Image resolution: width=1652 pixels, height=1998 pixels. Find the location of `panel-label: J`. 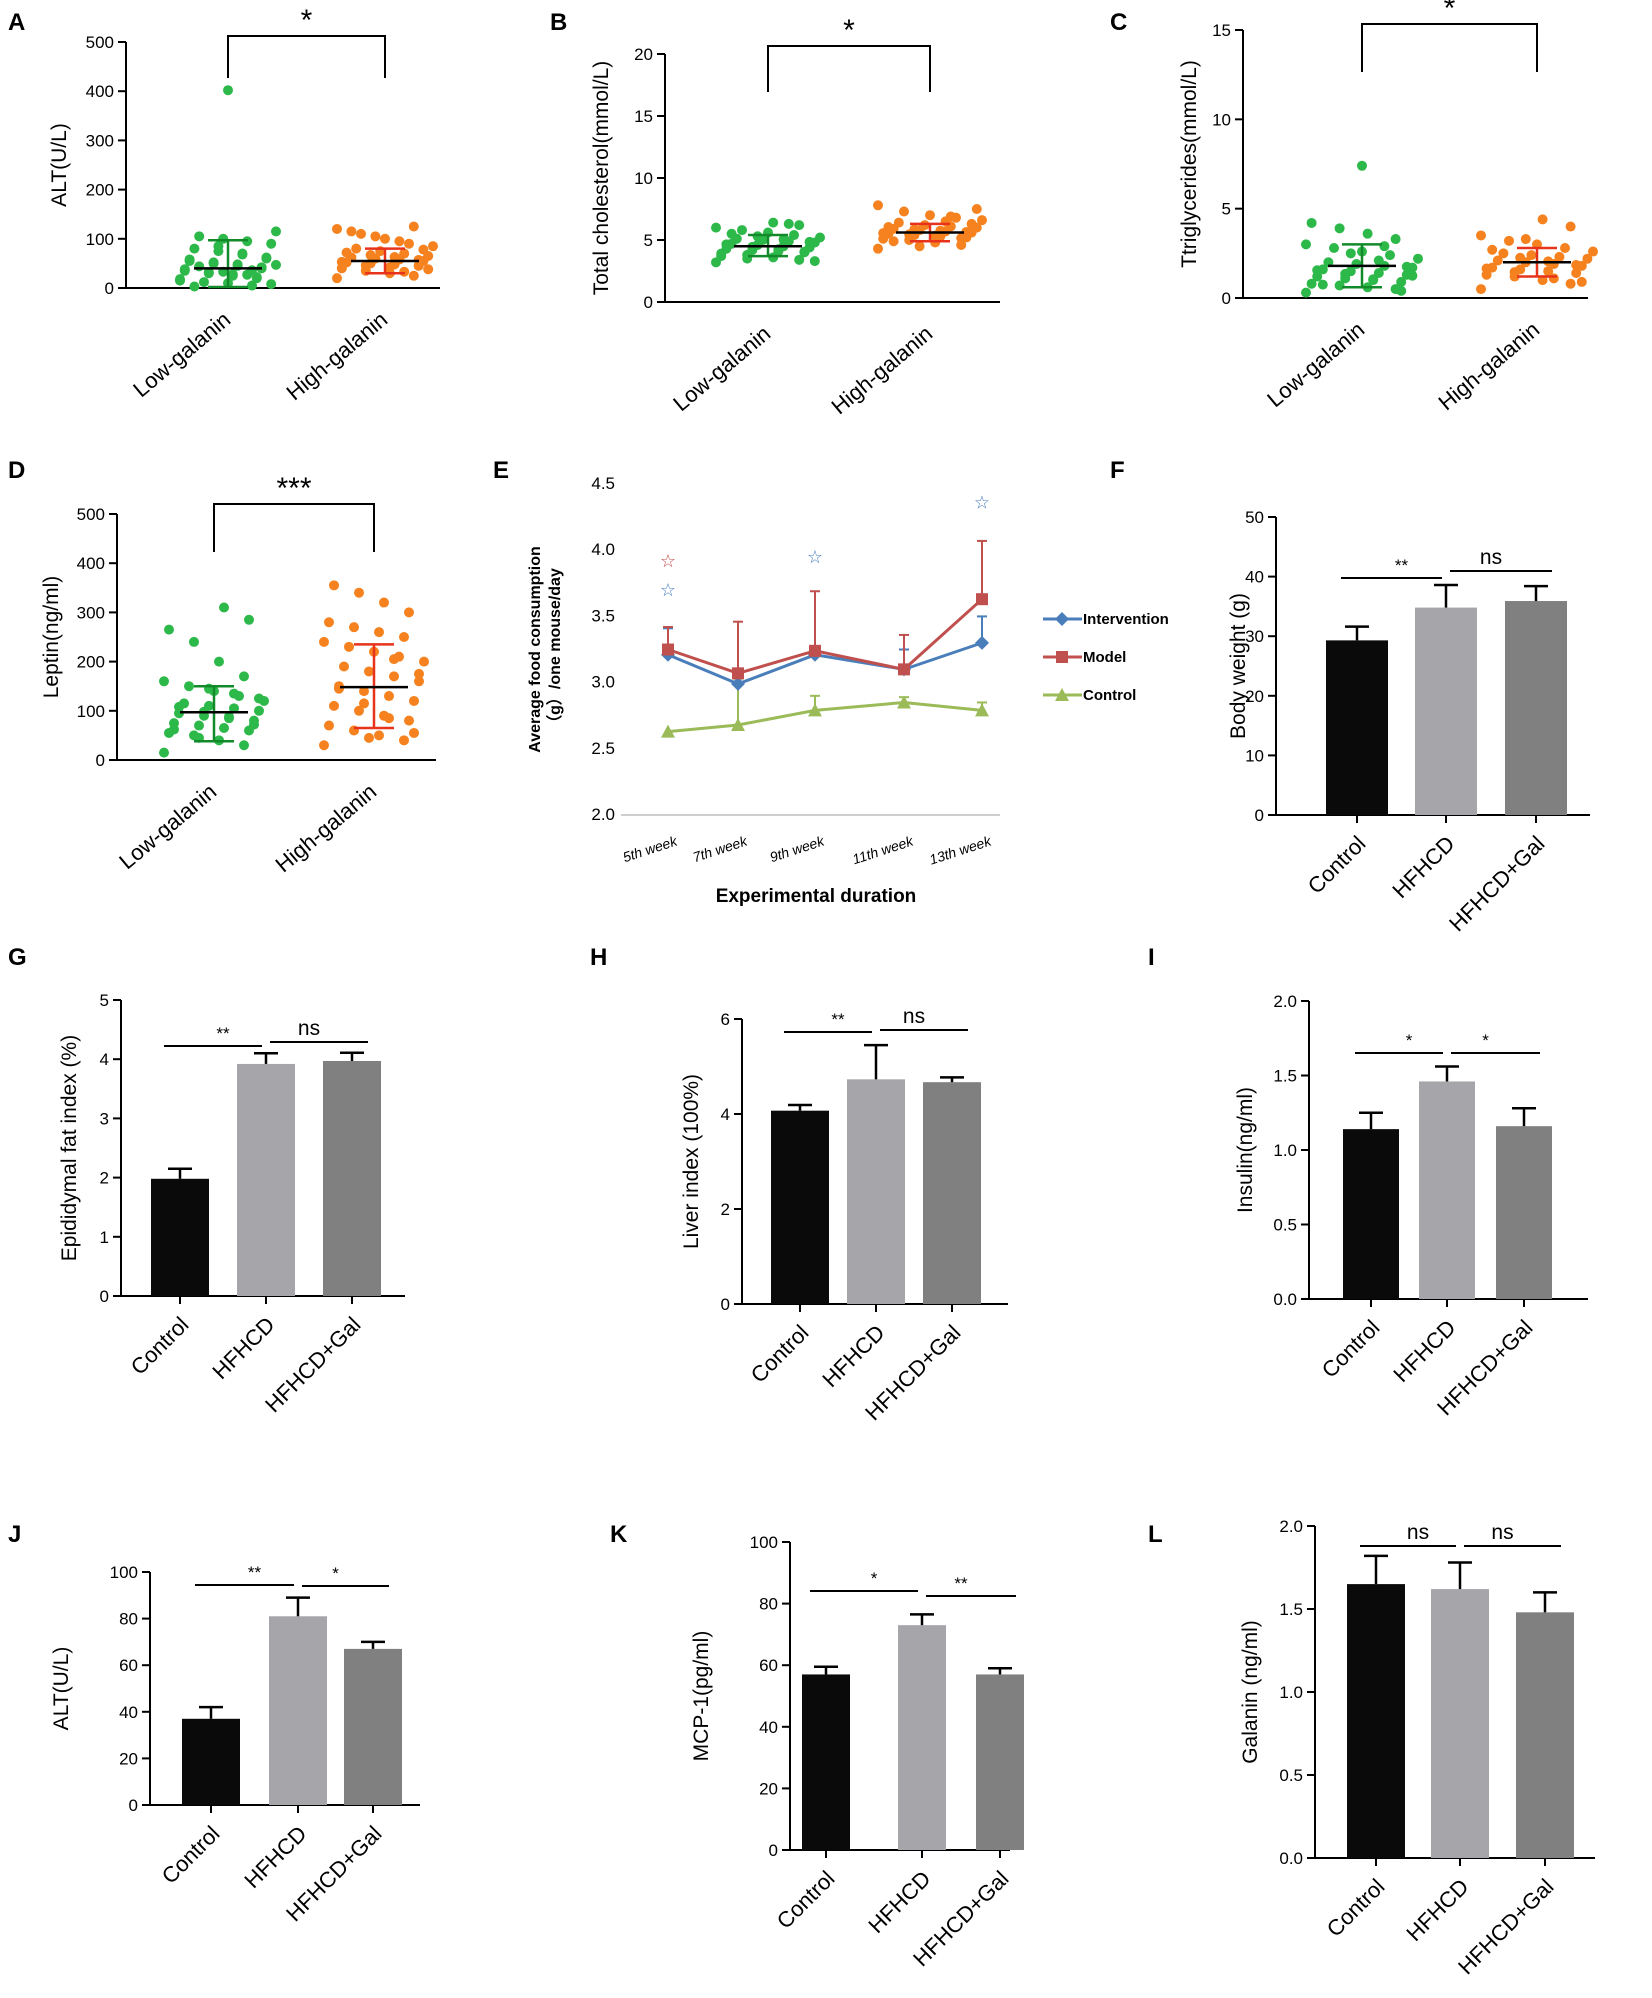

panel-label: J is located at coordinates (14, 1534).